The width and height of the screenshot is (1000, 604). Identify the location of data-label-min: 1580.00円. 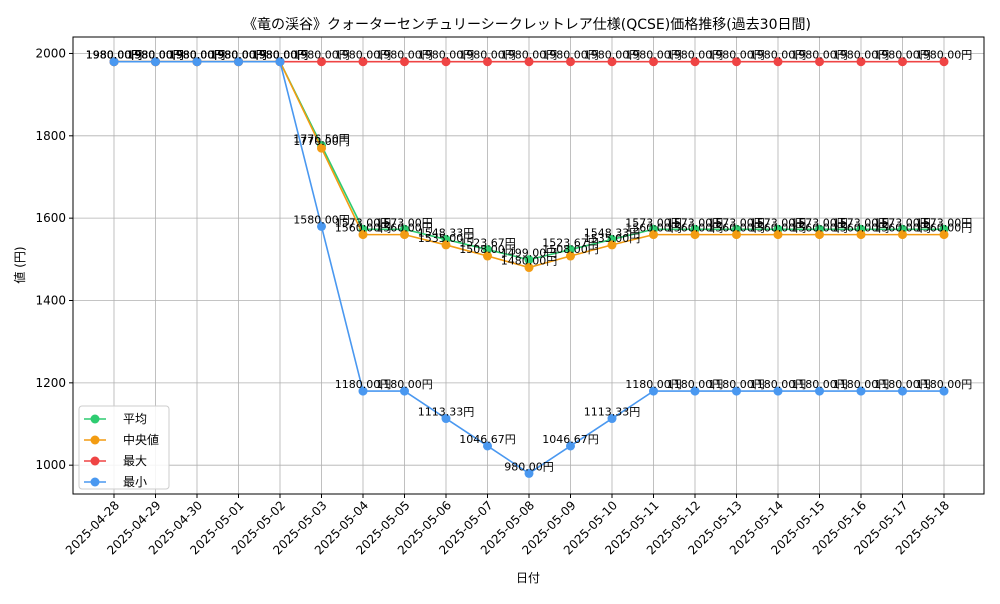
(321, 219).